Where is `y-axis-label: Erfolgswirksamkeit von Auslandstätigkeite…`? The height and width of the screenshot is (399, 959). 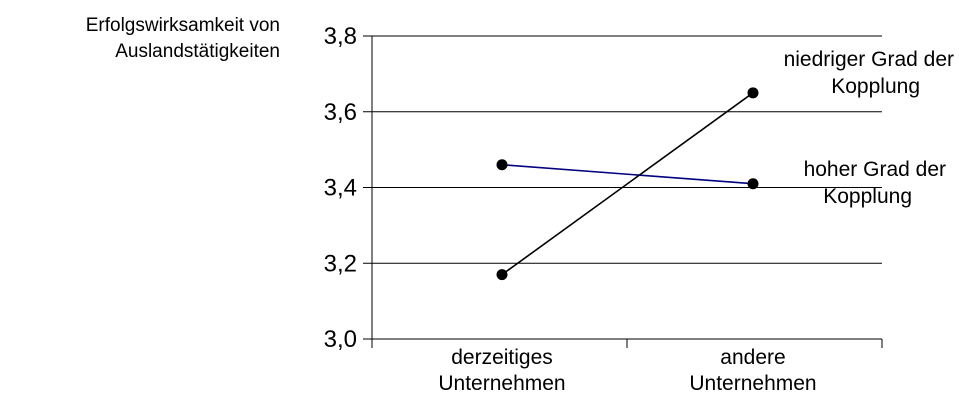
y-axis-label: Erfolgswirksamkeit von Auslandstätigkeite… is located at coordinates (183, 38).